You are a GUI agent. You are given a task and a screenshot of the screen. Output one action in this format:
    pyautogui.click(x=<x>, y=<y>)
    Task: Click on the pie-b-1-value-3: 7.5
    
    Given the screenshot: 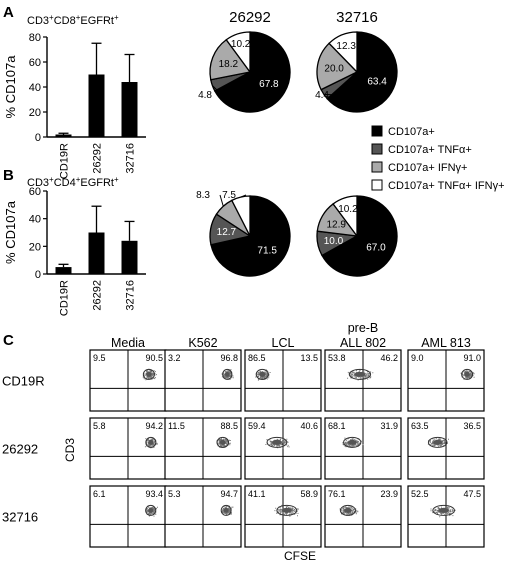 What is the action you would take?
    pyautogui.click(x=229, y=195)
    